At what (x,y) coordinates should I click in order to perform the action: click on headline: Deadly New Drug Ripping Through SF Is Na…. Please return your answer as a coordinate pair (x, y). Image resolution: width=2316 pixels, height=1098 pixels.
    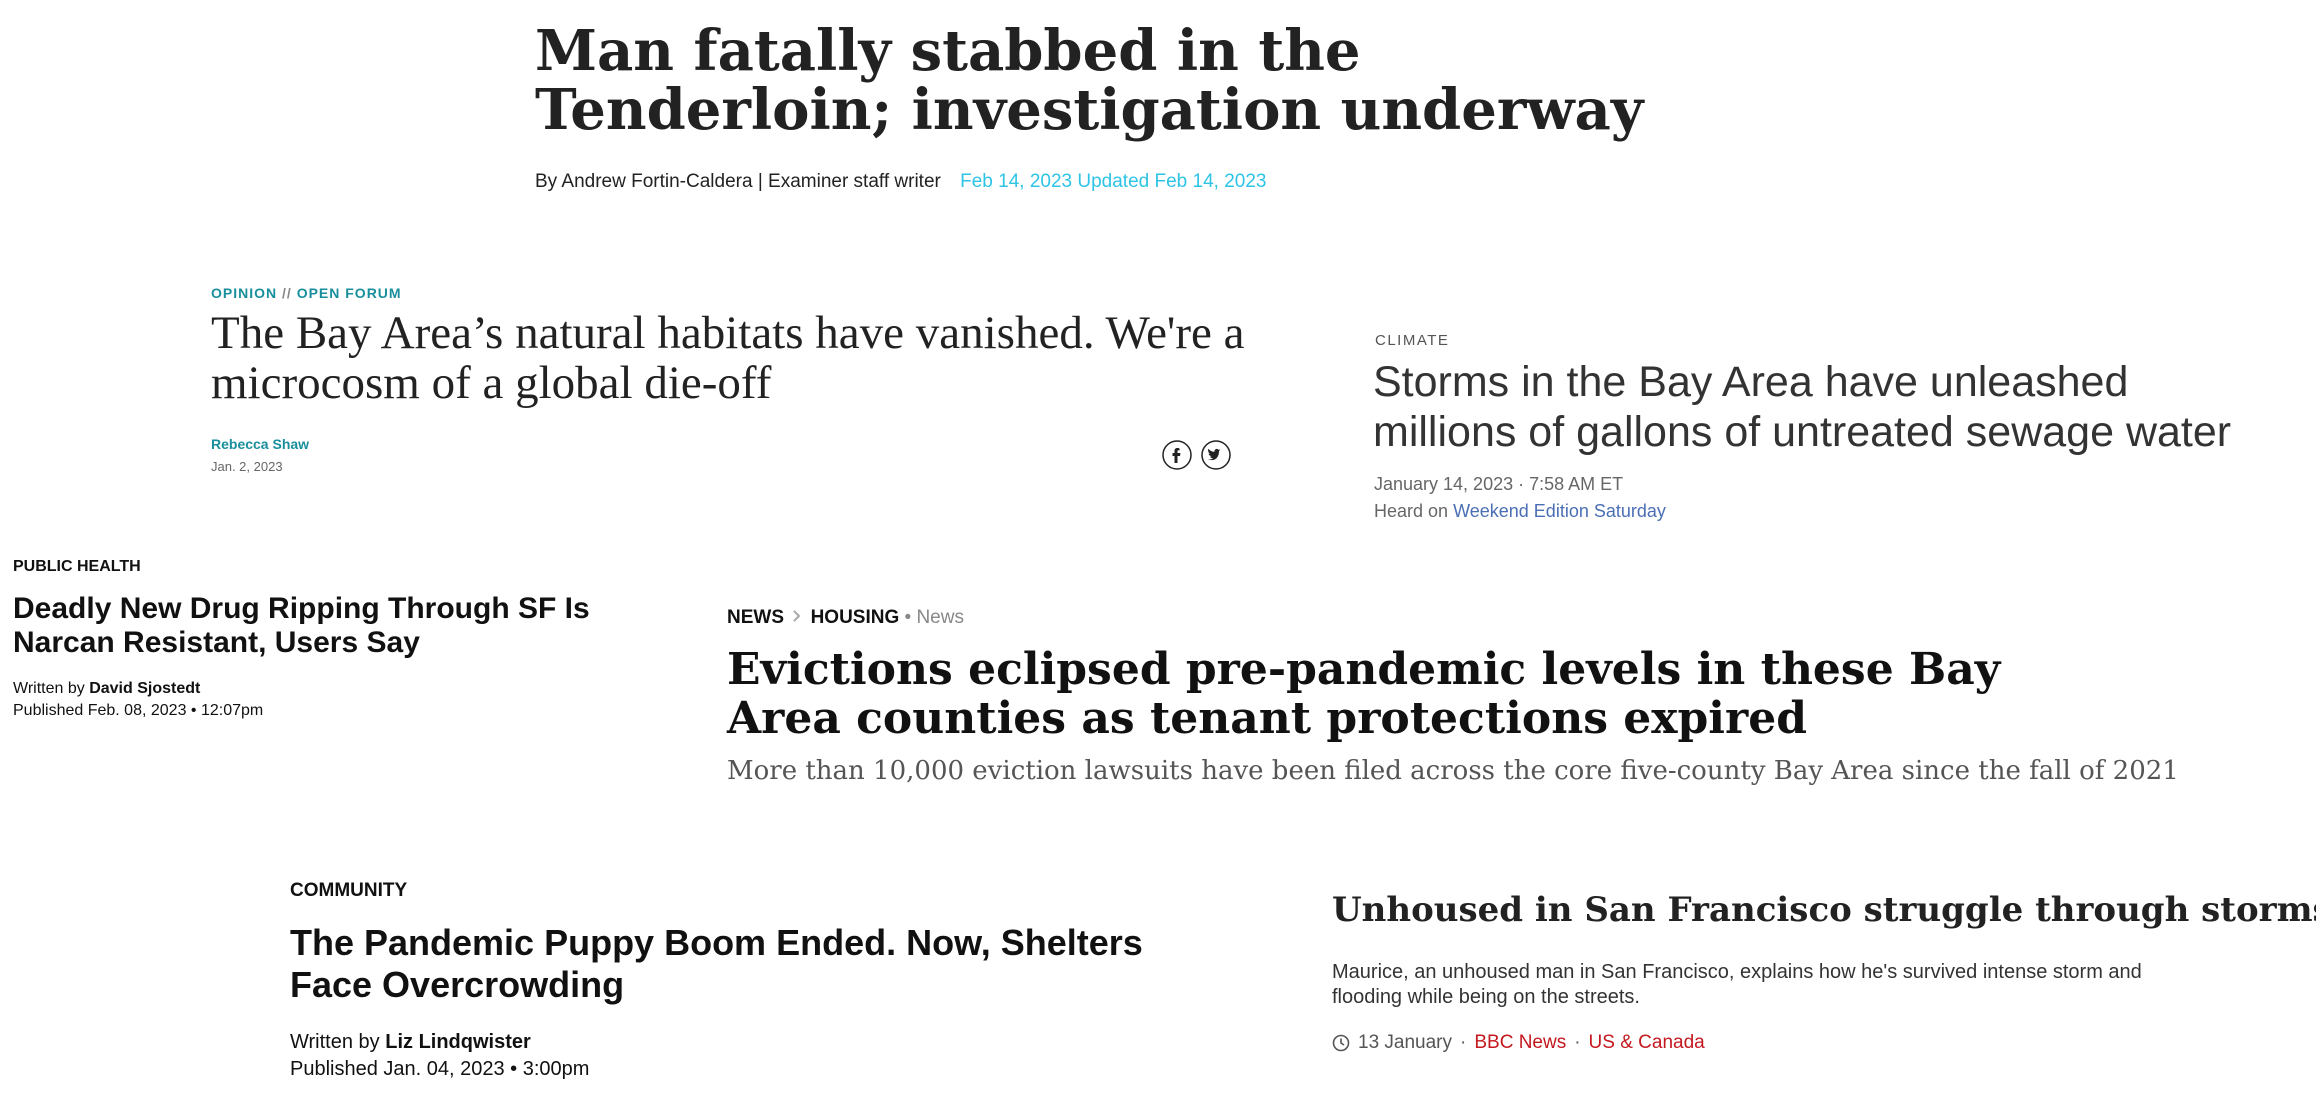
    Looking at the image, I should click on (301, 625).